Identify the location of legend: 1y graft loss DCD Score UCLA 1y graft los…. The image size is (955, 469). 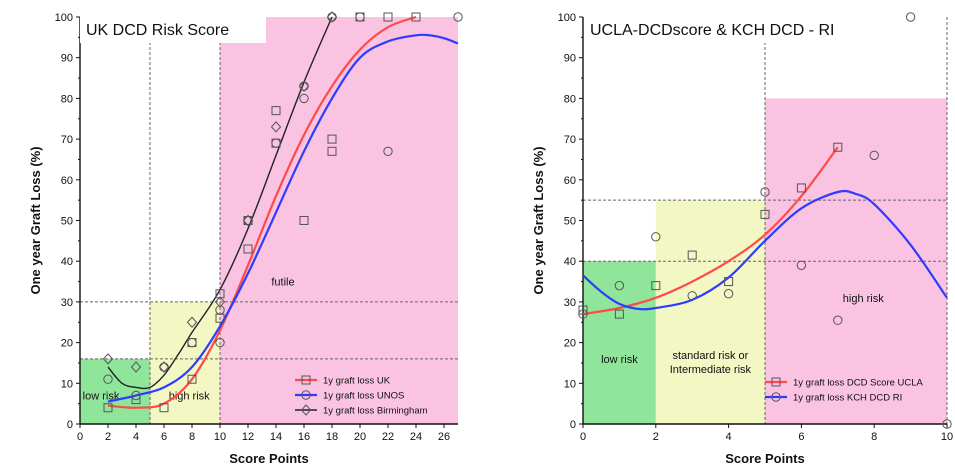
(844, 390).